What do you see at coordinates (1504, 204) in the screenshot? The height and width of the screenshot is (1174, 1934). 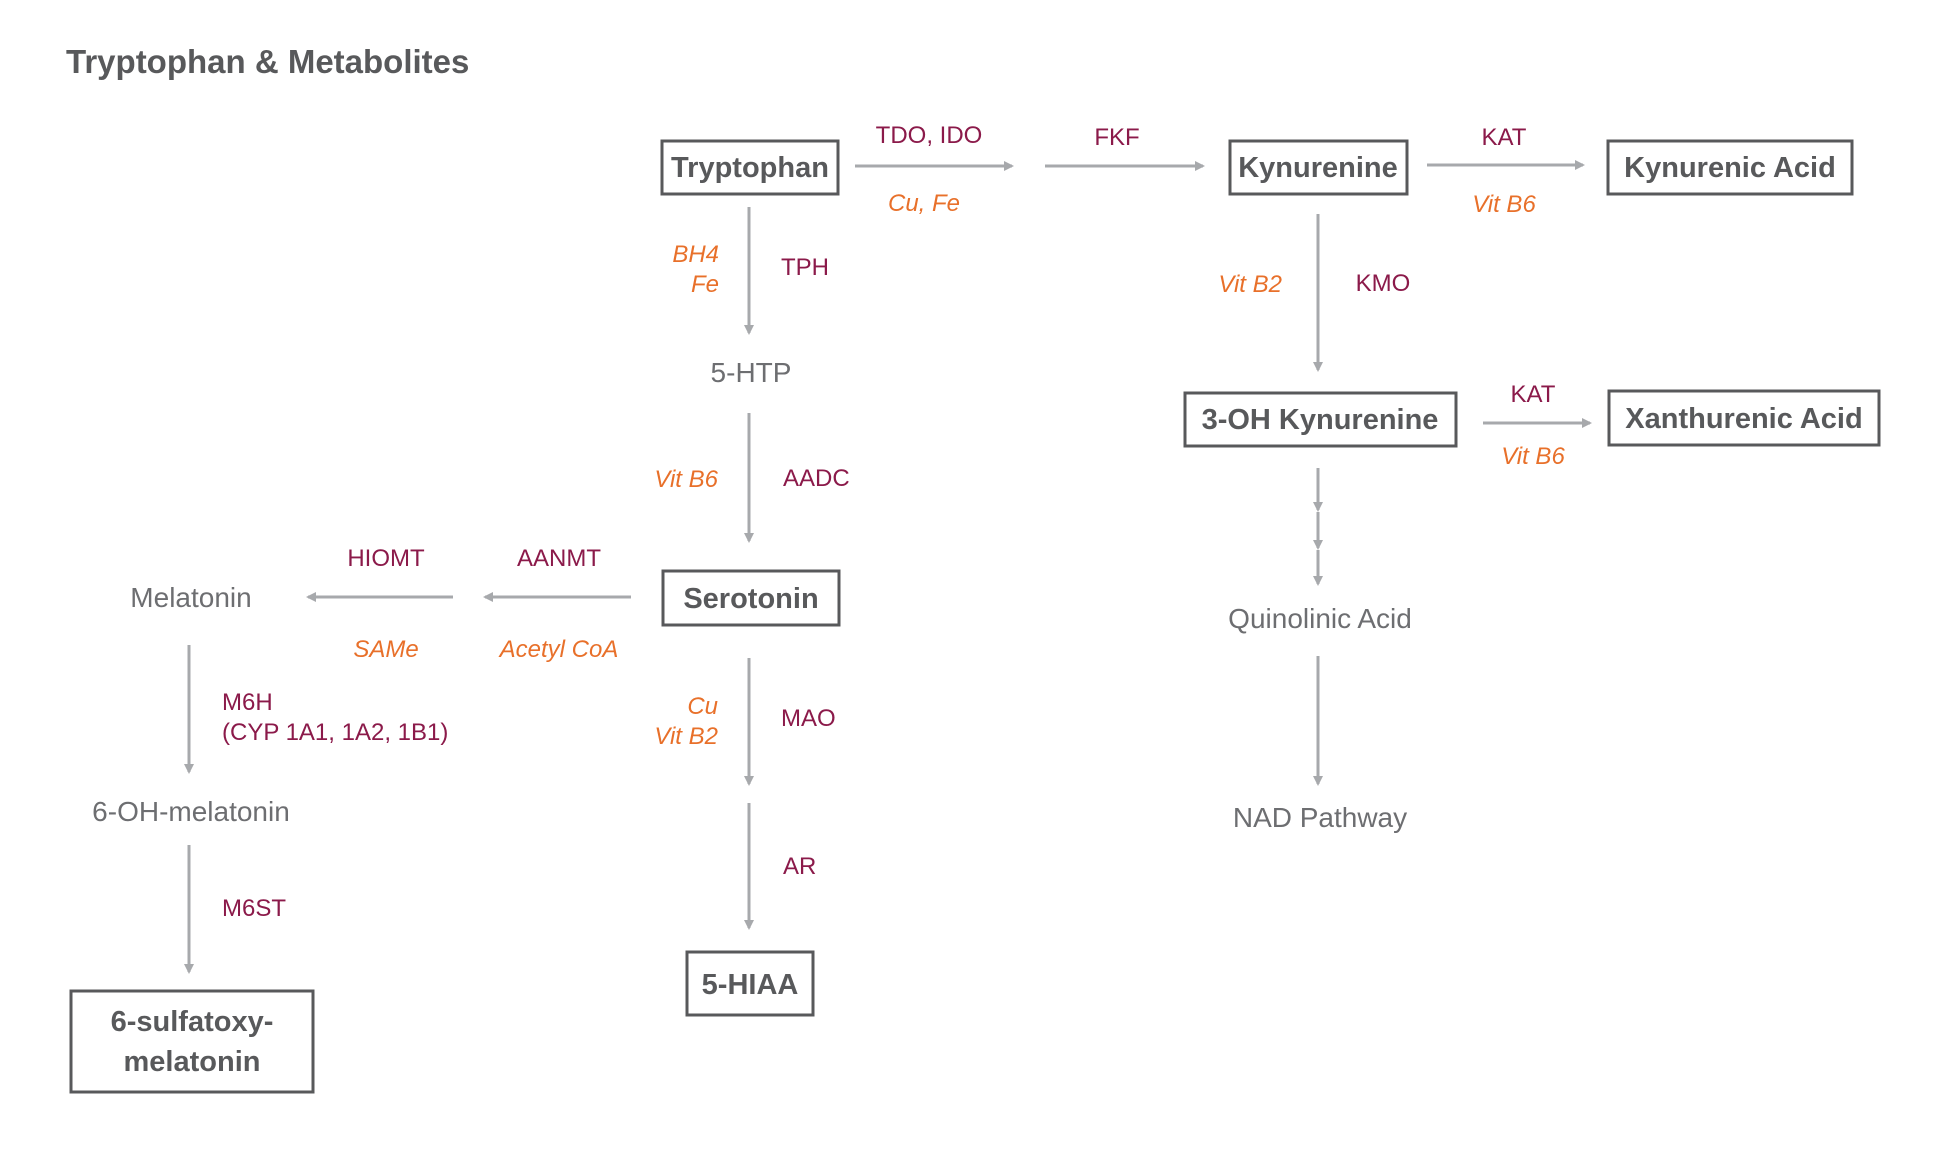 I see `cofactor-vit-b6-kat1: Vit B6` at bounding box center [1504, 204].